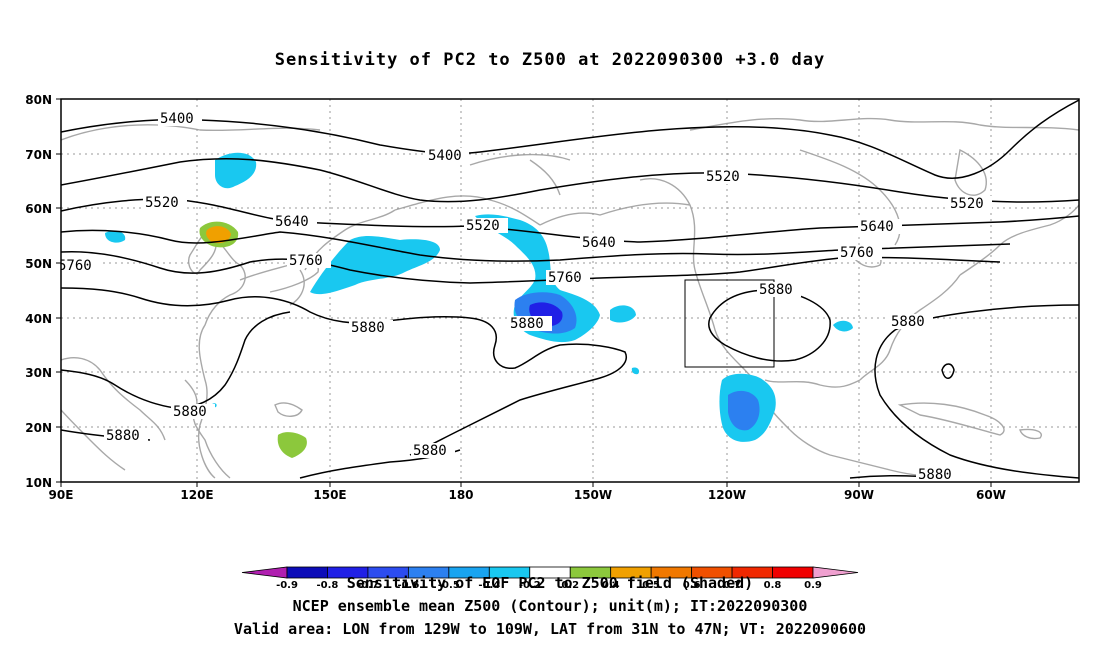 The height and width of the screenshot is (650, 1100). Describe the element at coordinates (530, 585) in the screenshot. I see `colorbar-tick-label: -0.2` at that location.